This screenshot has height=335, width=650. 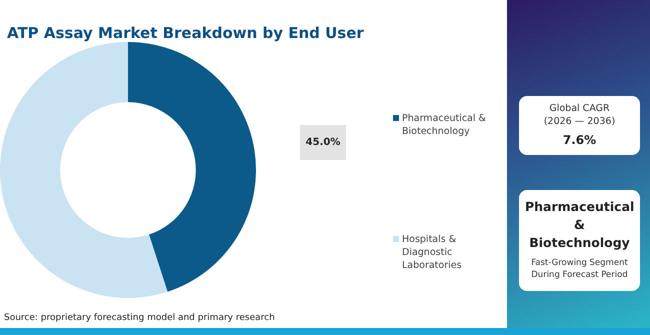 I want to click on legend-label: Pharmaceutical & Biotechnology, so click(x=444, y=125).